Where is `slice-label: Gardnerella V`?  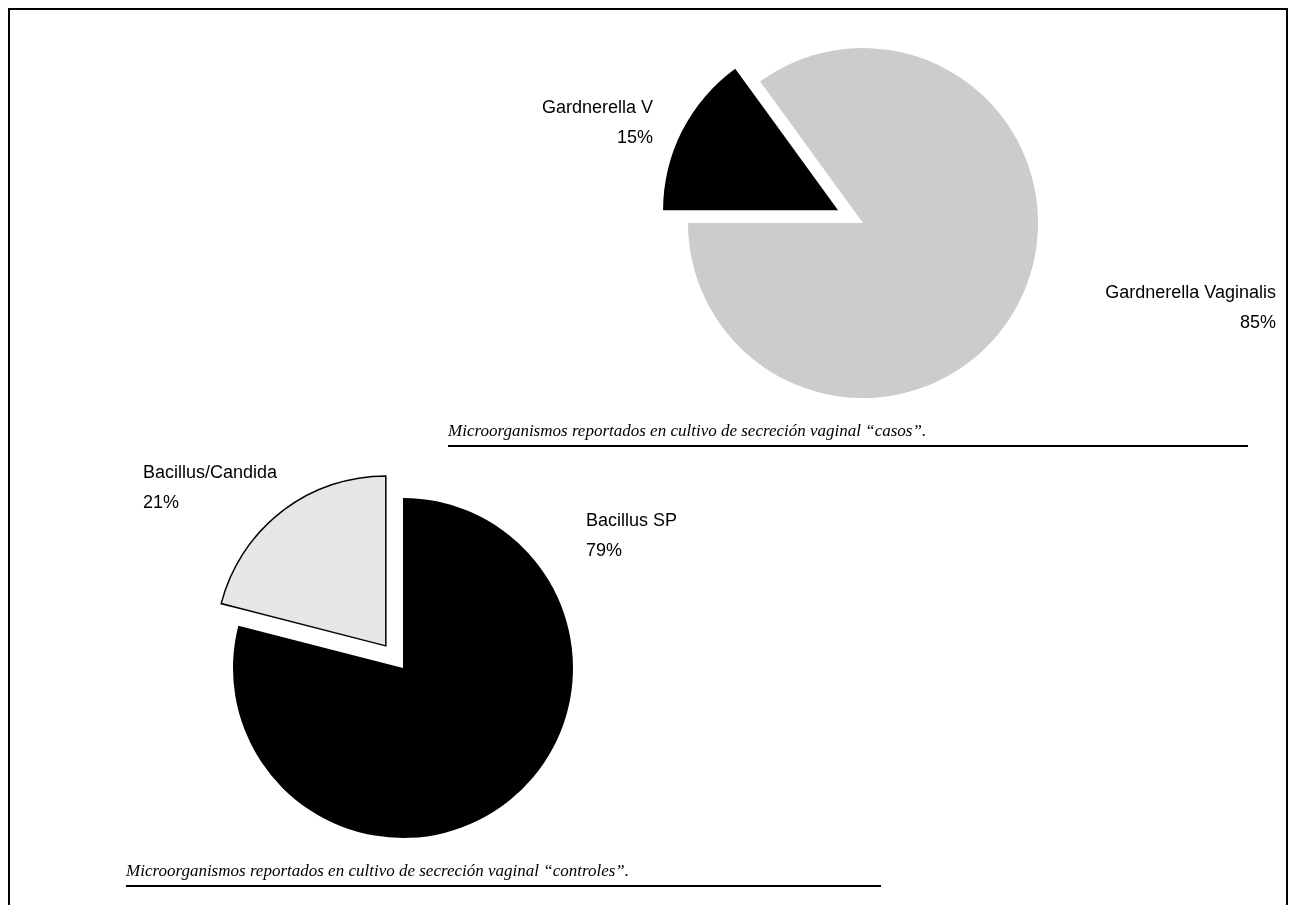
slice-label: Gardnerella V is located at coordinates (597, 107).